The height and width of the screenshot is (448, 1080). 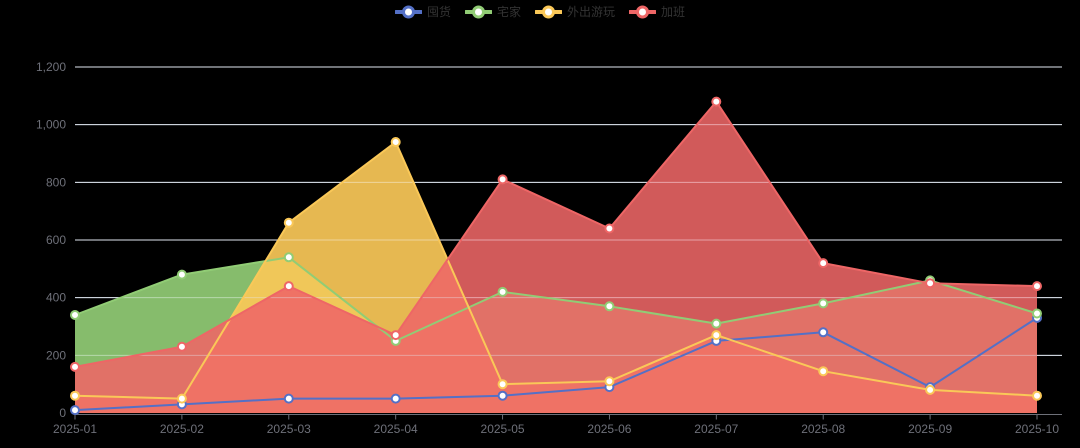 I want to click on legend-item-2: 外出游玩, so click(x=575, y=12).